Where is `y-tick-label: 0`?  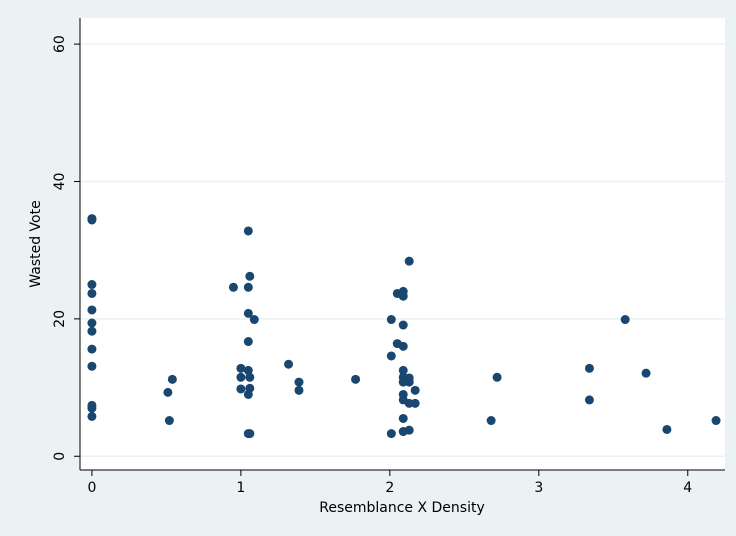
y-tick-label: 0 is located at coordinates (60, 456).